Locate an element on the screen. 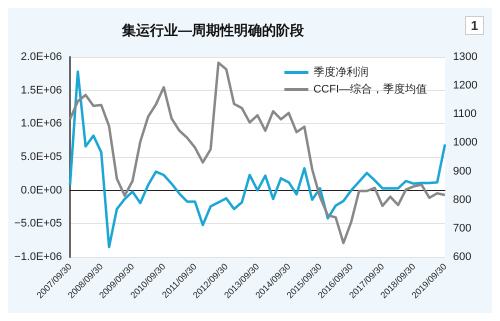  y-tick-label: −1.0E+06 is located at coordinates (38, 257).